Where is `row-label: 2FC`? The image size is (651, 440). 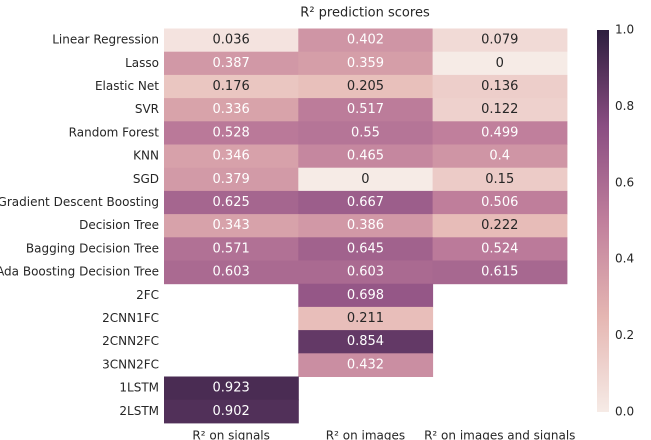 row-label: 2FC is located at coordinates (147, 295).